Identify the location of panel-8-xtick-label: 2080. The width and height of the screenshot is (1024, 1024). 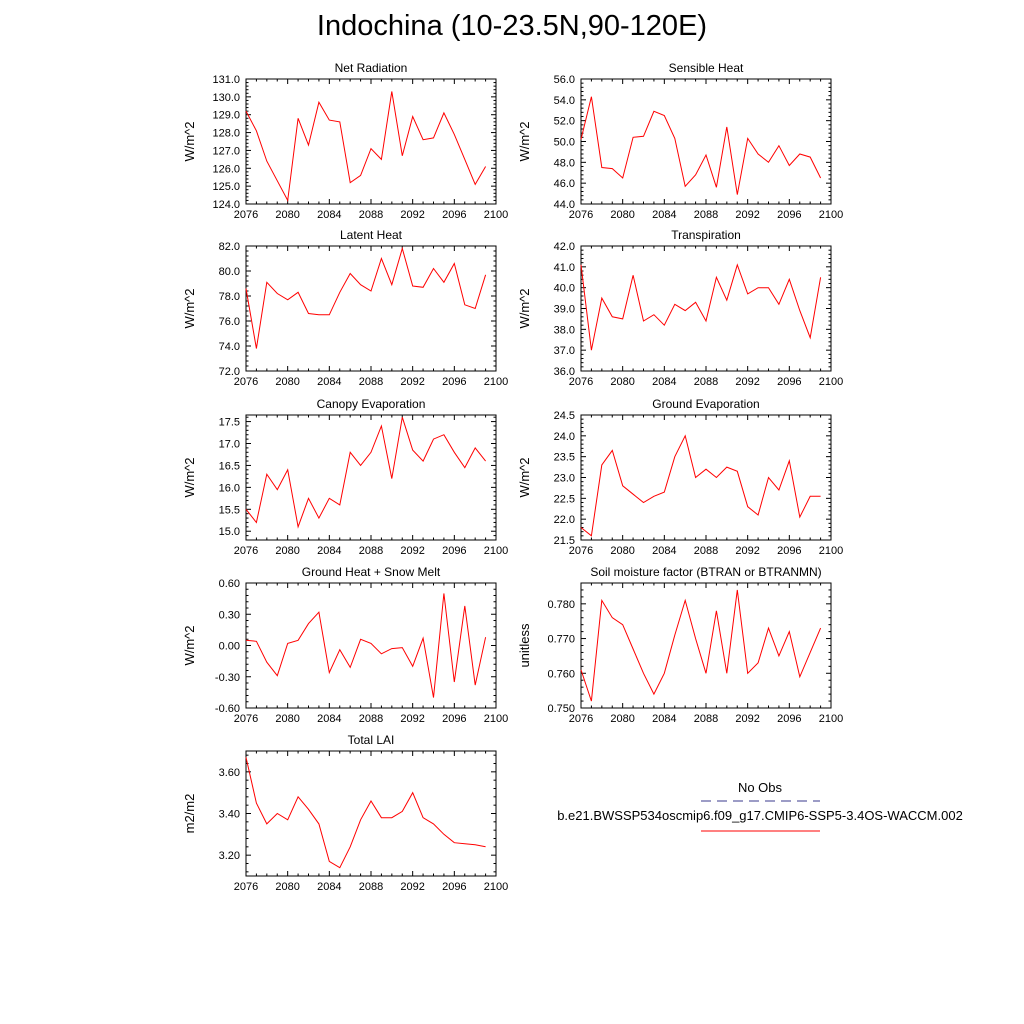
(622, 719).